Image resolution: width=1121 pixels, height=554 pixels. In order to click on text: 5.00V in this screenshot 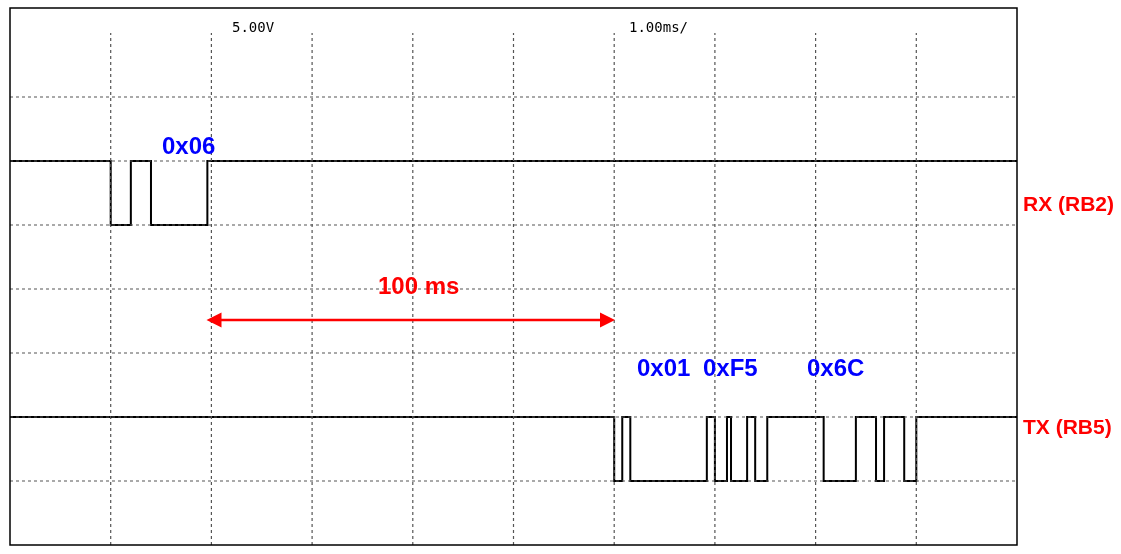, I will do `click(253, 27)`.